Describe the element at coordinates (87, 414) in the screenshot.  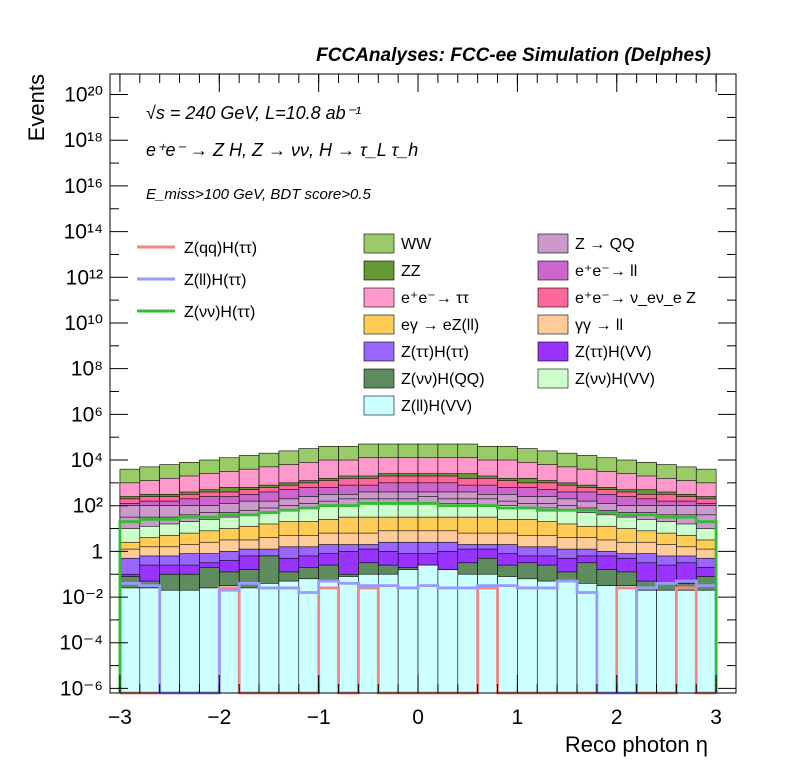
I see `y-tick-label: 10⁶` at that location.